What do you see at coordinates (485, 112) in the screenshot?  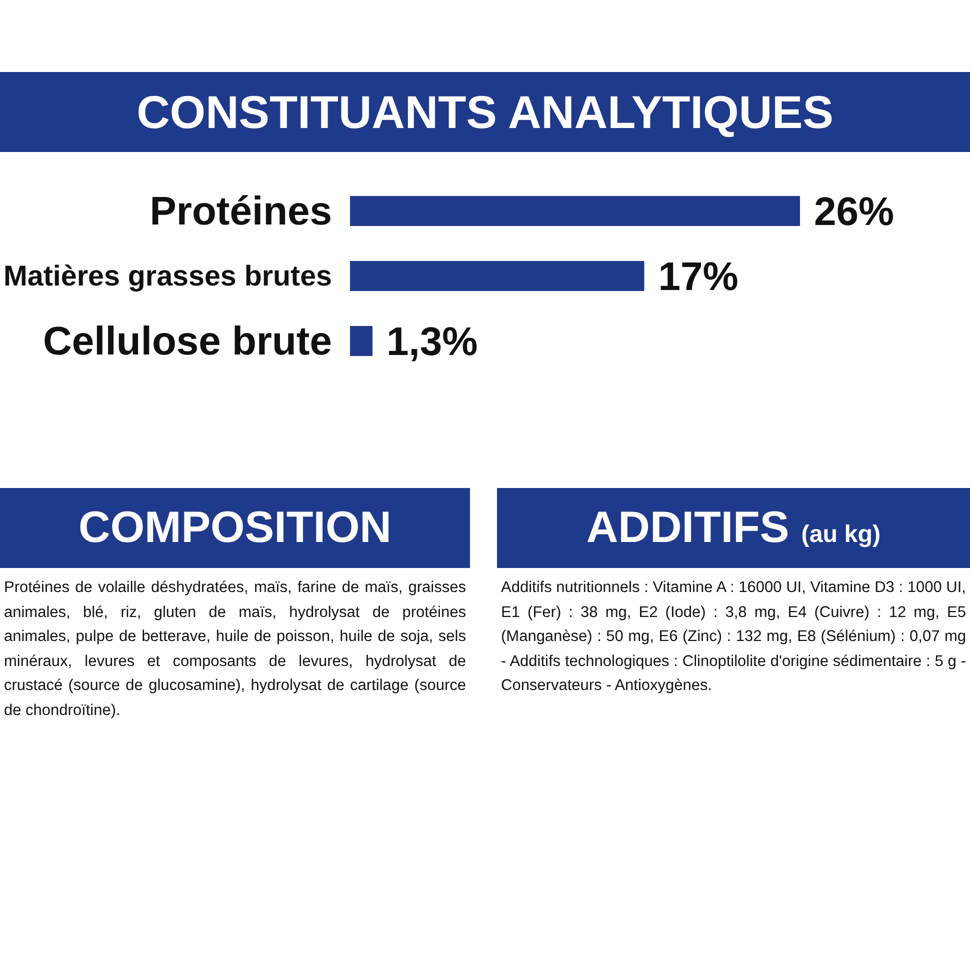 I see `chart-title: CONSTITUANTS ANALYTIQUES` at bounding box center [485, 112].